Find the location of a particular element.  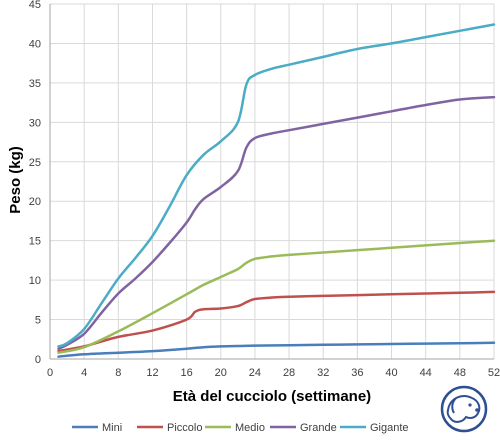

x-tick-label: 40 is located at coordinates (391, 373).